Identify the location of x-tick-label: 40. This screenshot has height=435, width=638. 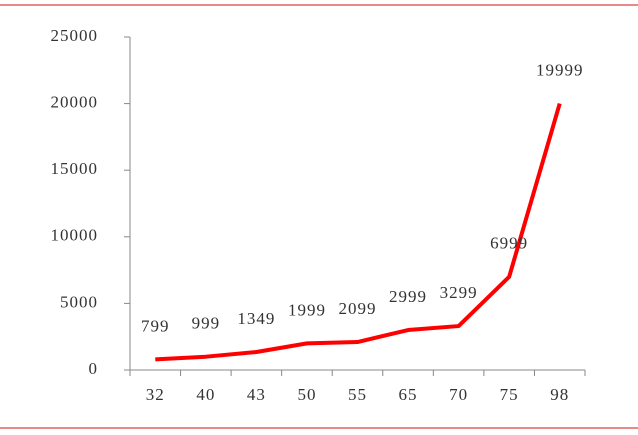
(205, 394).